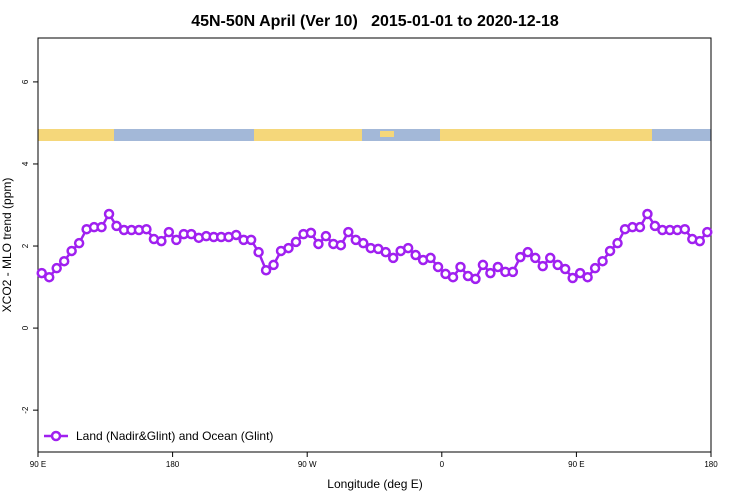  Describe the element at coordinates (25, 327) in the screenshot. I see `y-tick-label: 0` at that location.